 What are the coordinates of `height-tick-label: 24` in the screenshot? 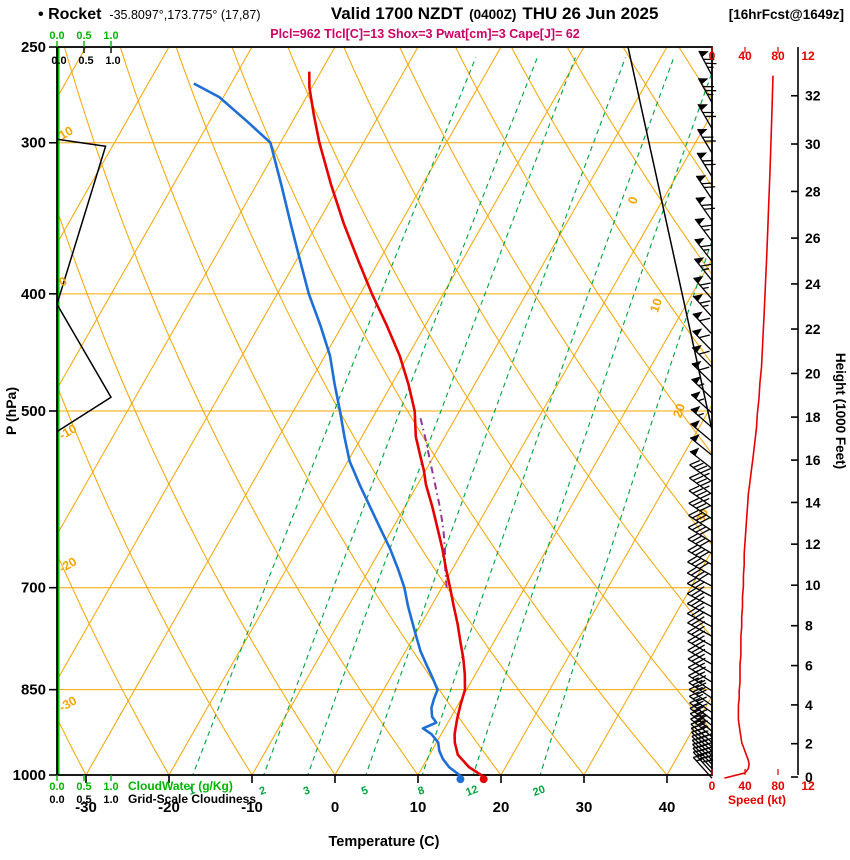 It's located at (813, 284).